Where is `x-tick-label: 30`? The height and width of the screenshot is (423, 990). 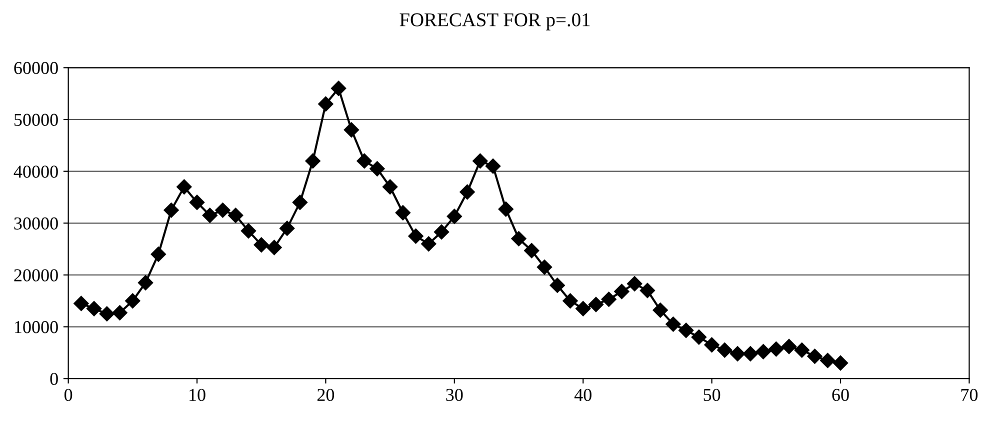 x-tick-label: 30 is located at coordinates (454, 395).